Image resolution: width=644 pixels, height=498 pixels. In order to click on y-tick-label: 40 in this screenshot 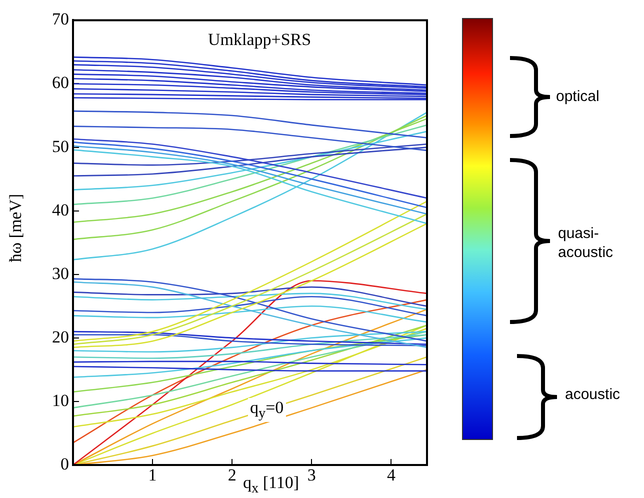, I will do `click(60, 210)`.